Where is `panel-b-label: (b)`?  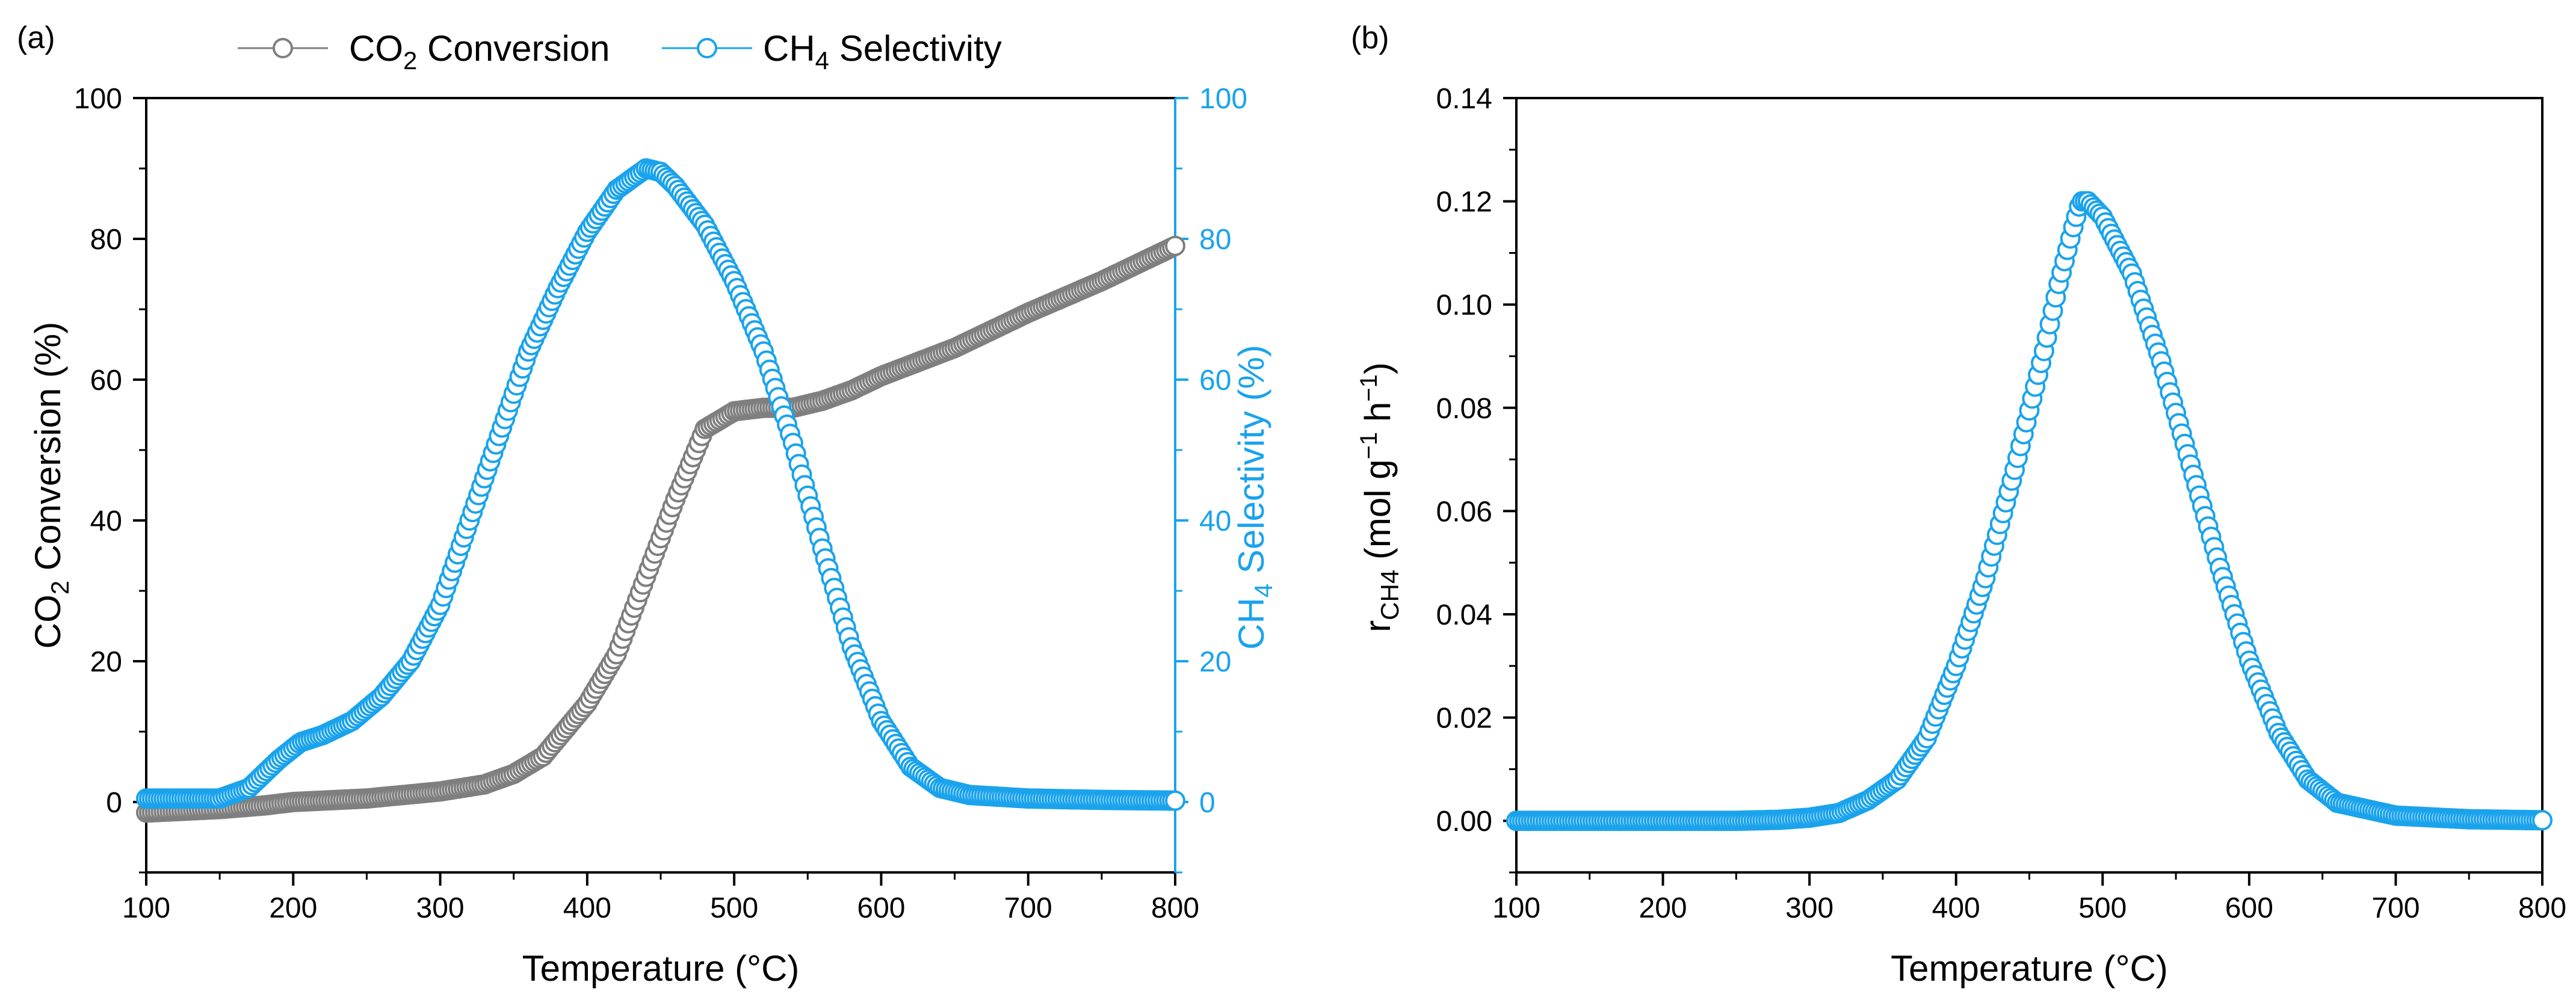 panel-b-label: (b) is located at coordinates (1370, 37).